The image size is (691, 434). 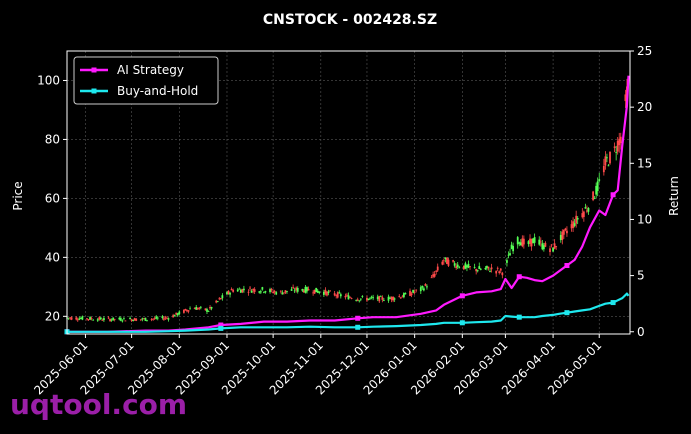 I want to click on y-tick-label-right: 20, so click(x=644, y=107).